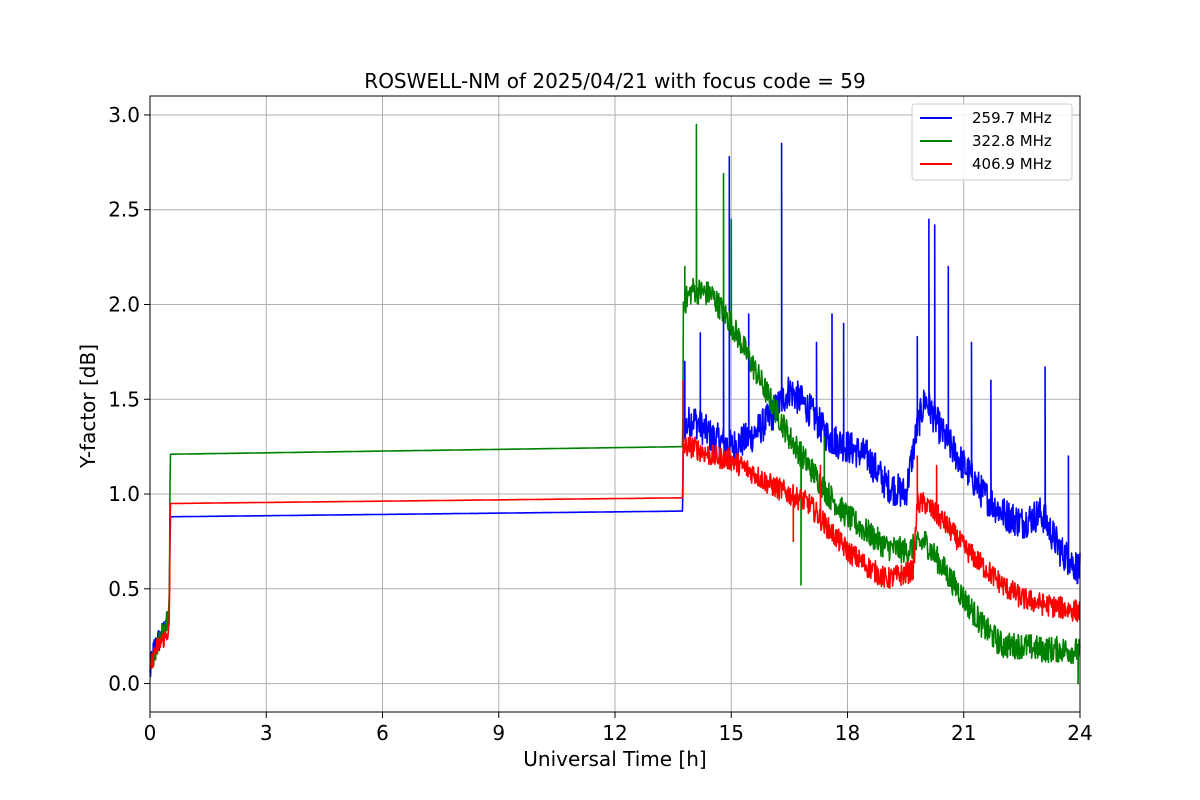 This screenshot has width=1200, height=800. Describe the element at coordinates (614, 733) in the screenshot. I see `x-tick-label: 12` at that location.